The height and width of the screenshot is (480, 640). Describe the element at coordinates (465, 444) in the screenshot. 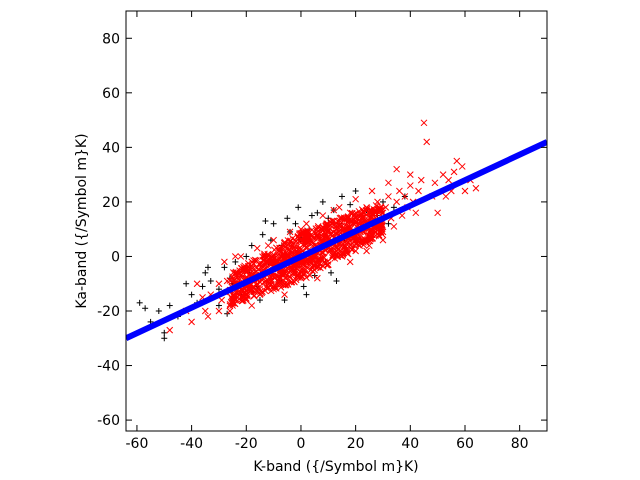

I see `x-tick-label: 60` at that location.